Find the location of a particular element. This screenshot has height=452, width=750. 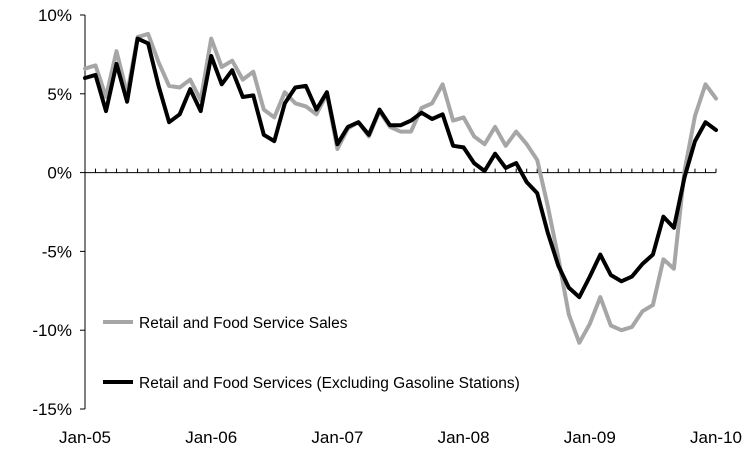

legend-label-retail-food-service-sales: Retail and Food Service Sales is located at coordinates (243, 323).